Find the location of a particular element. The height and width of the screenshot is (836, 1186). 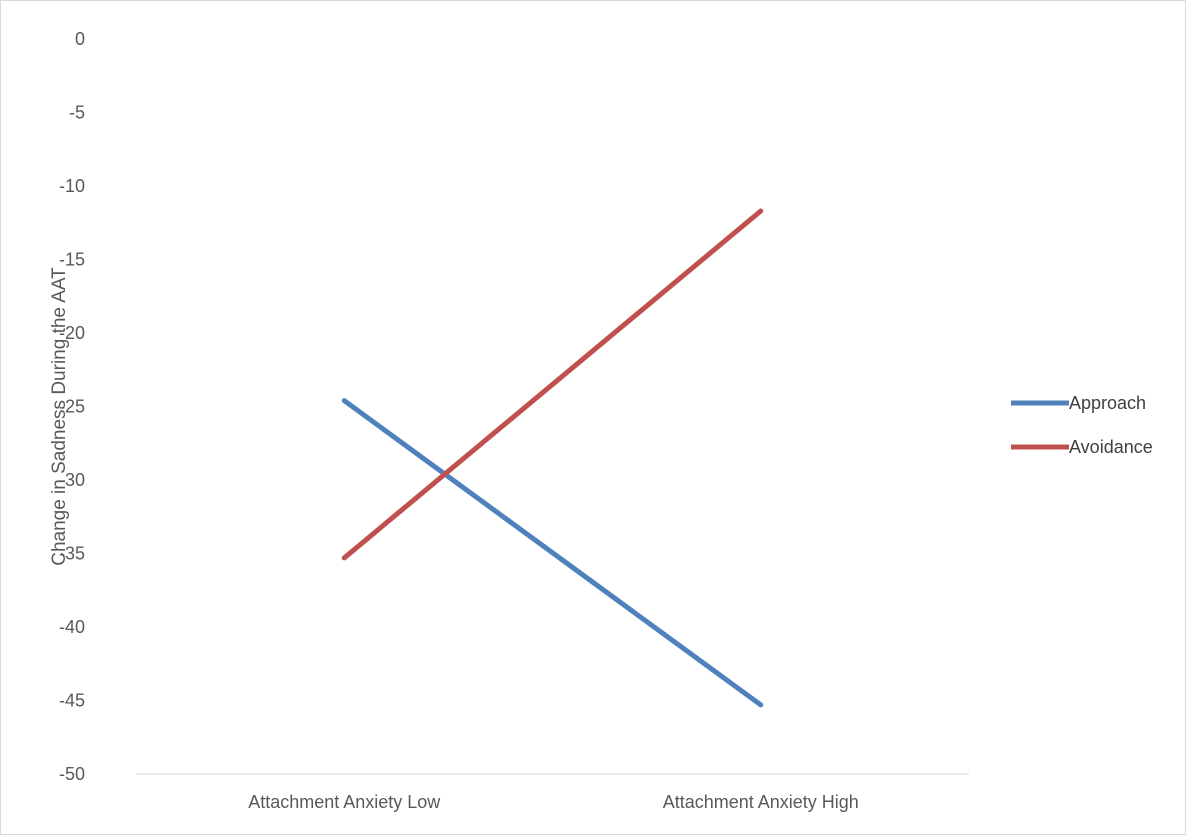

y-tick-label: -35 is located at coordinates (72, 554).